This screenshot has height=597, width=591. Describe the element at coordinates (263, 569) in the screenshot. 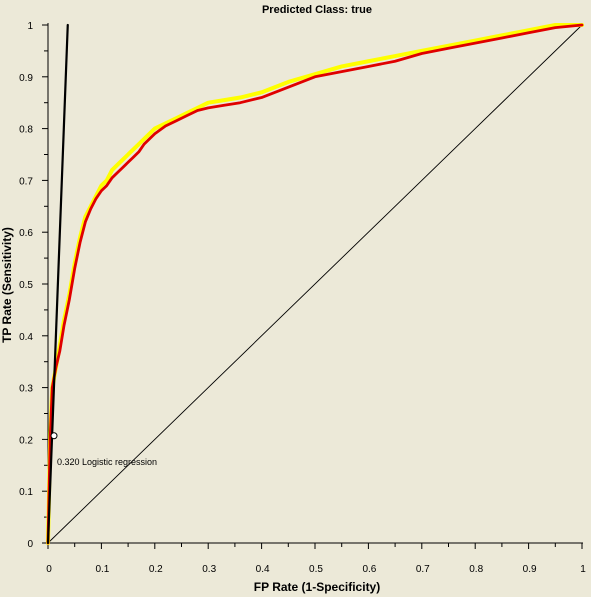

I see `x-tick-label: 0.4` at that location.